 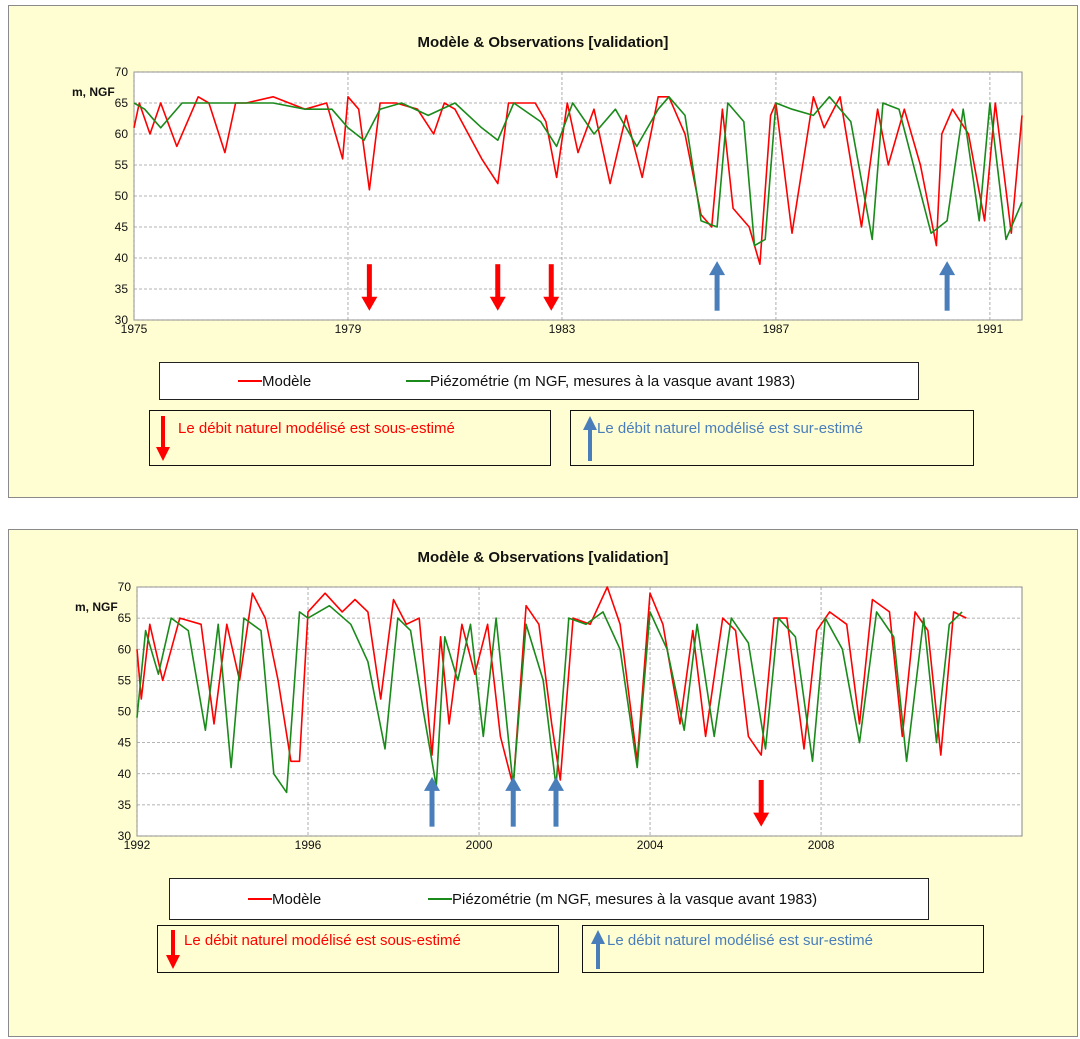 I want to click on x-tick-label: 2004, so click(x=650, y=845).